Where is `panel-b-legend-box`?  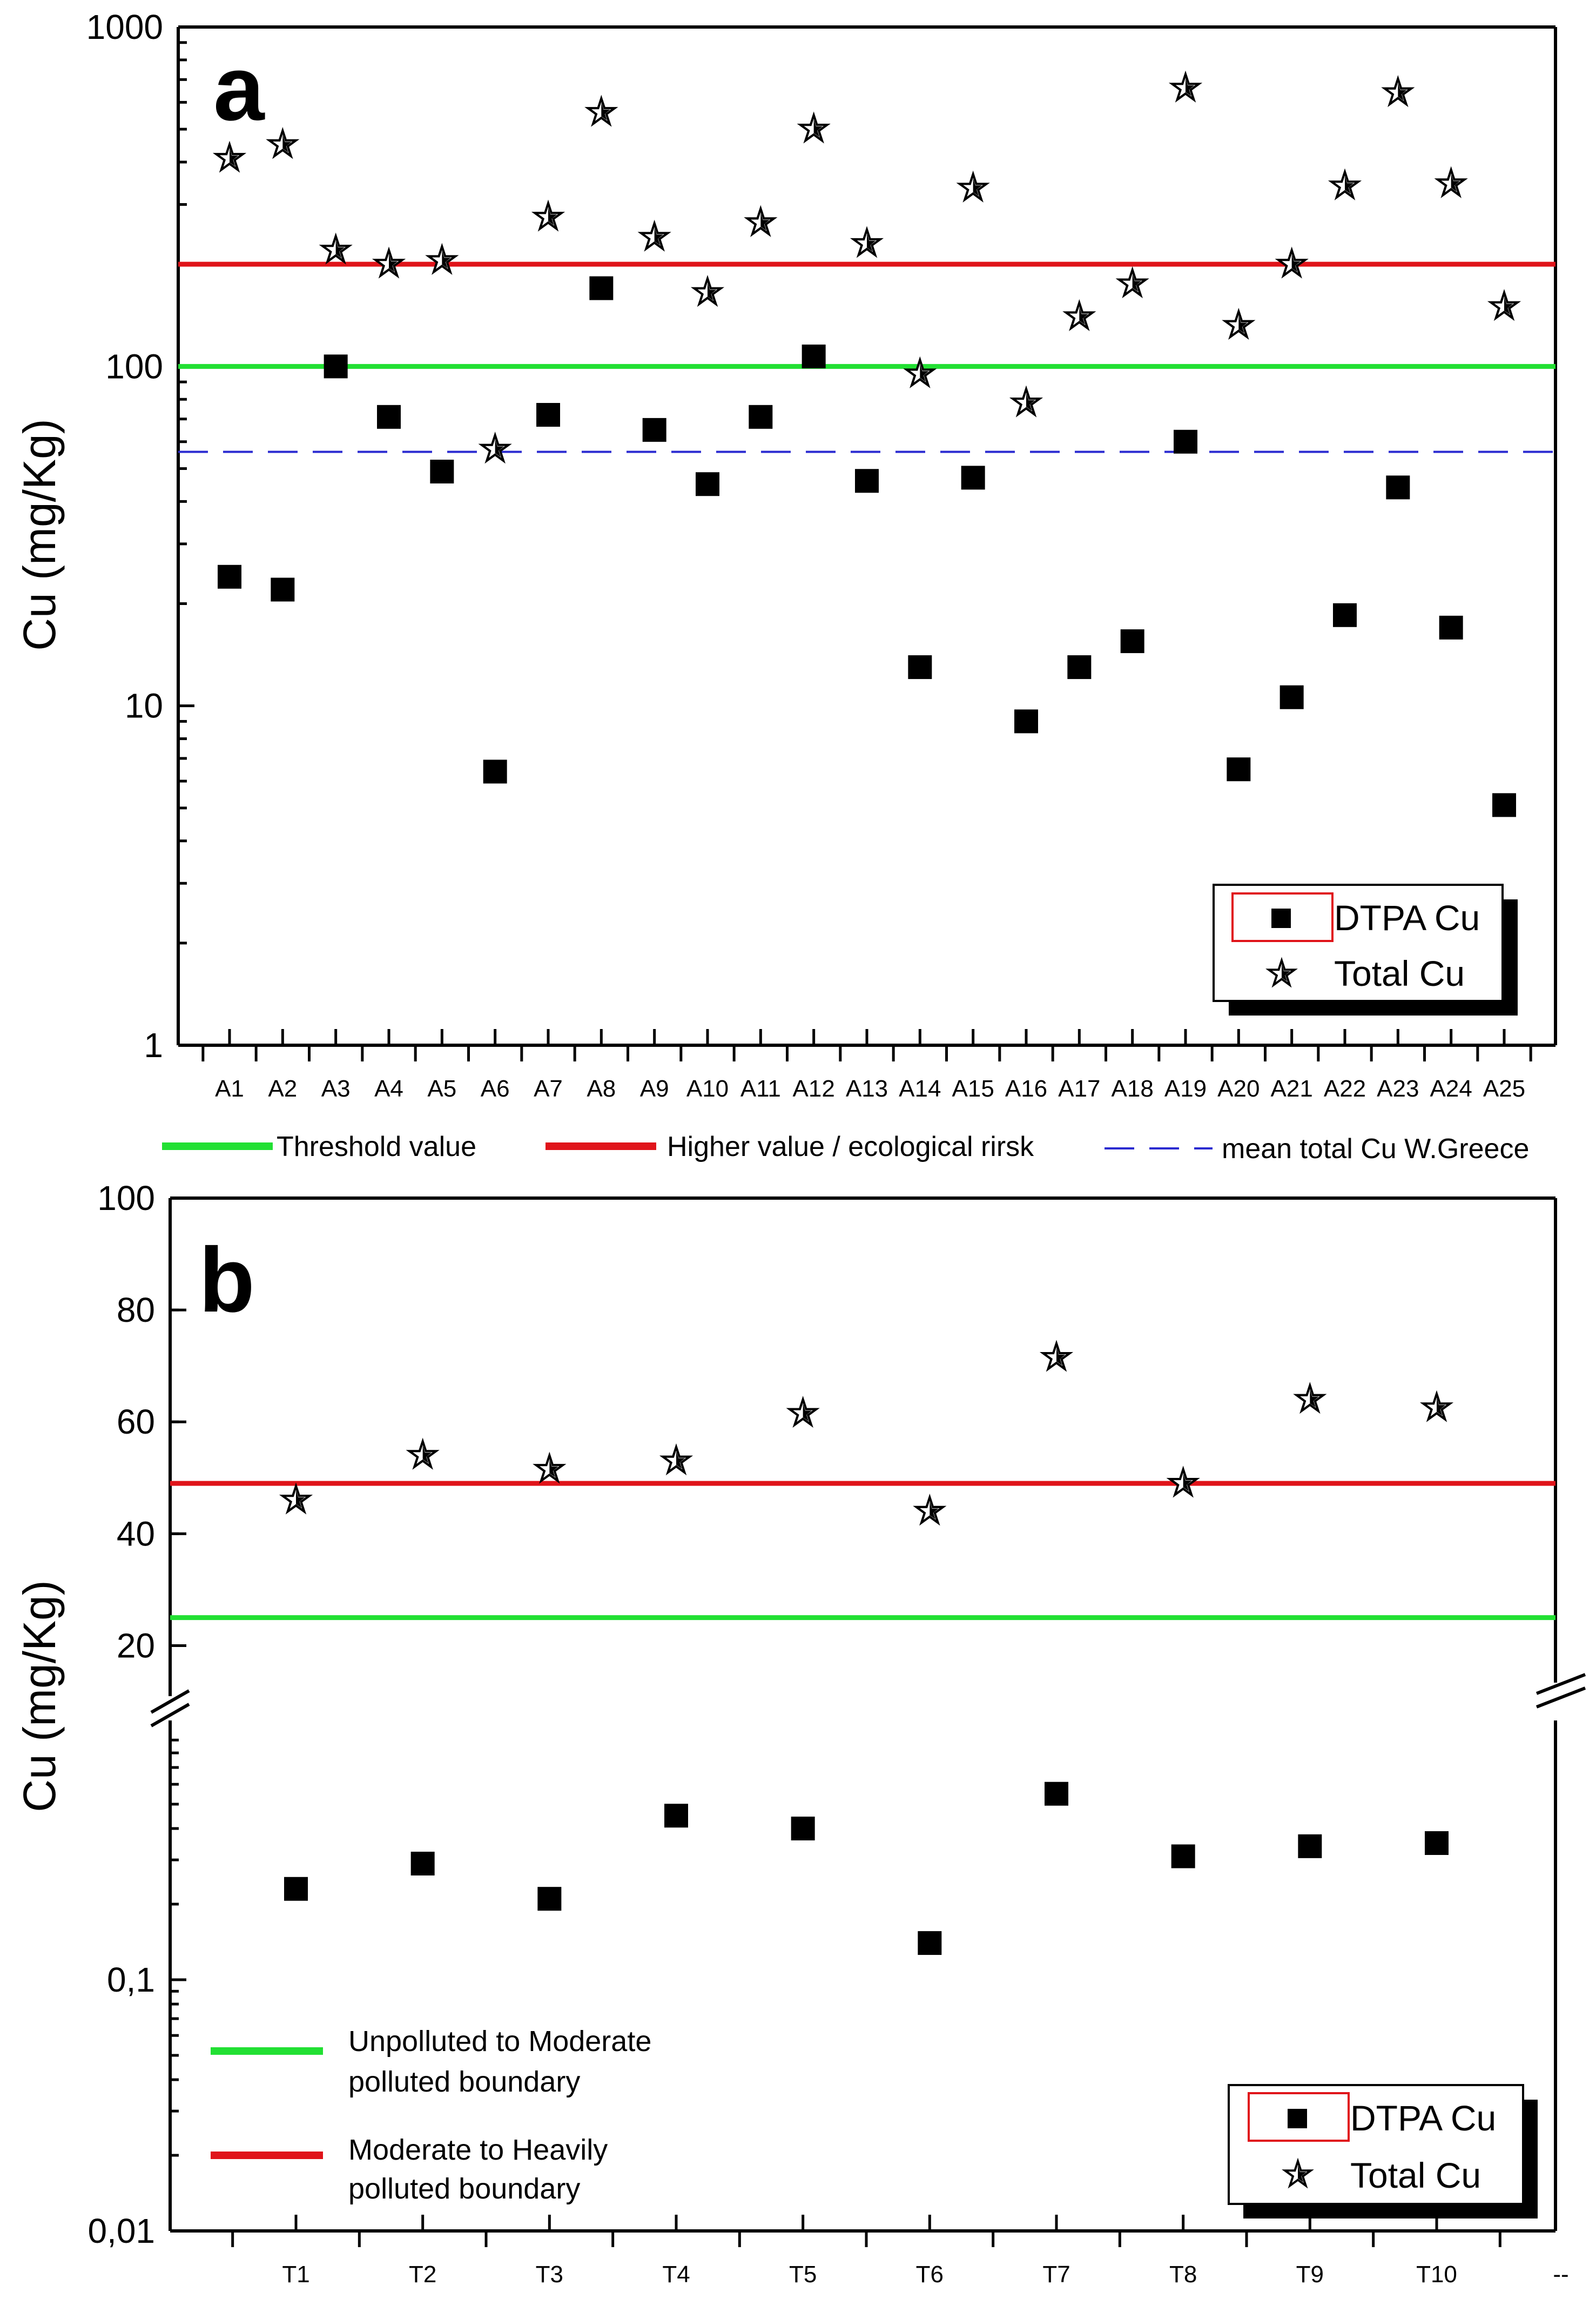
panel-b-legend-box is located at coordinates (1376, 2144).